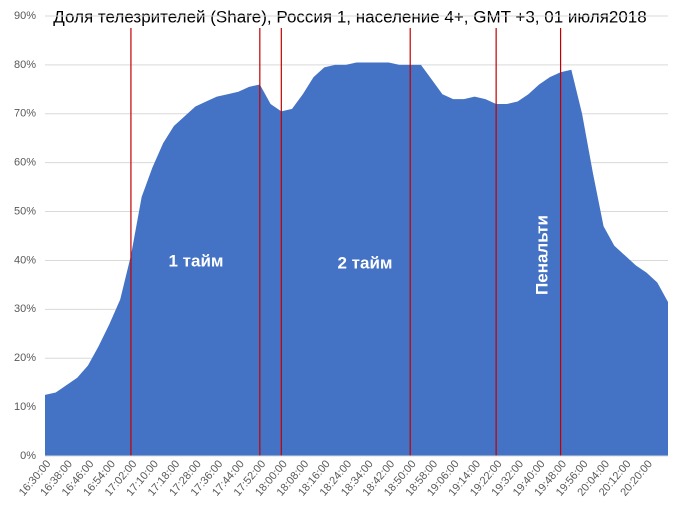  Describe the element at coordinates (25, 211) in the screenshot. I see `y-tick-label: 50%` at that location.